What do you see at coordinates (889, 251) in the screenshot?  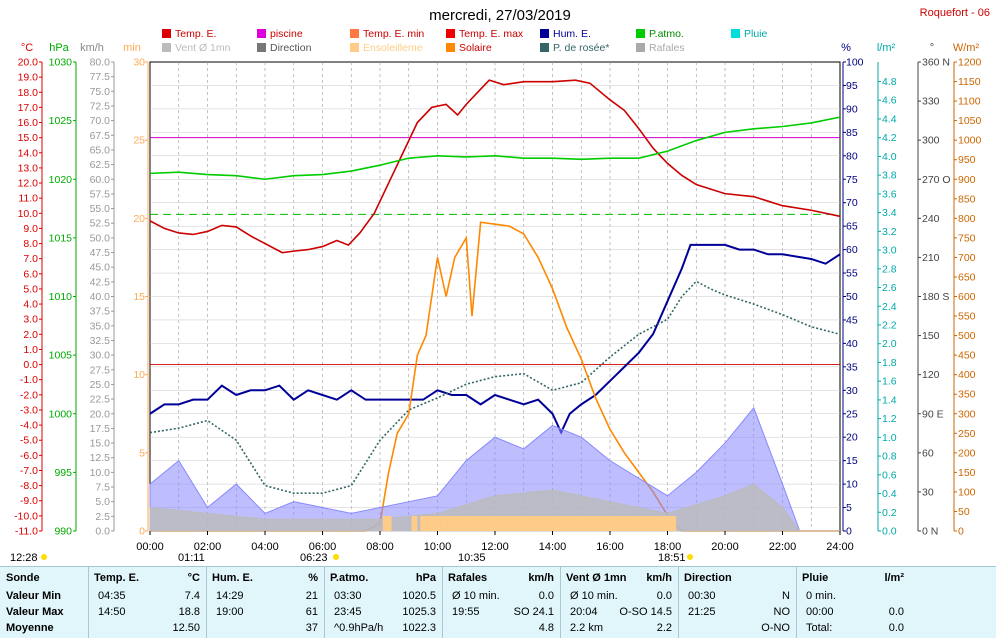 I see `rain-axis-tick-label: 3.0` at bounding box center [889, 251].